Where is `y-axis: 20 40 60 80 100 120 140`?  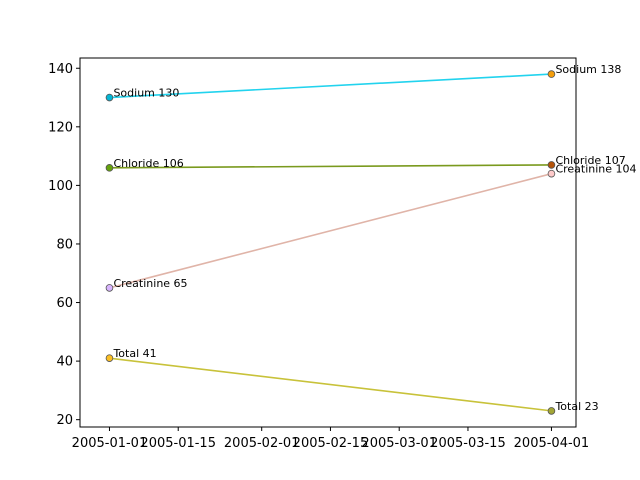 y-axis: 20 40 60 80 100 120 140 is located at coordinates (64, 245).